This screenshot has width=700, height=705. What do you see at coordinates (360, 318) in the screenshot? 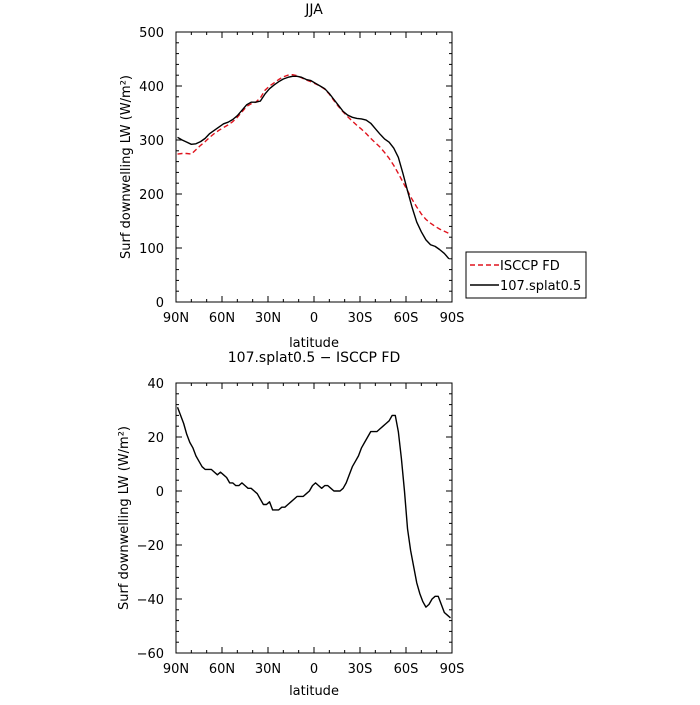
I see `top-x-tick-label: 30S` at bounding box center [360, 318].